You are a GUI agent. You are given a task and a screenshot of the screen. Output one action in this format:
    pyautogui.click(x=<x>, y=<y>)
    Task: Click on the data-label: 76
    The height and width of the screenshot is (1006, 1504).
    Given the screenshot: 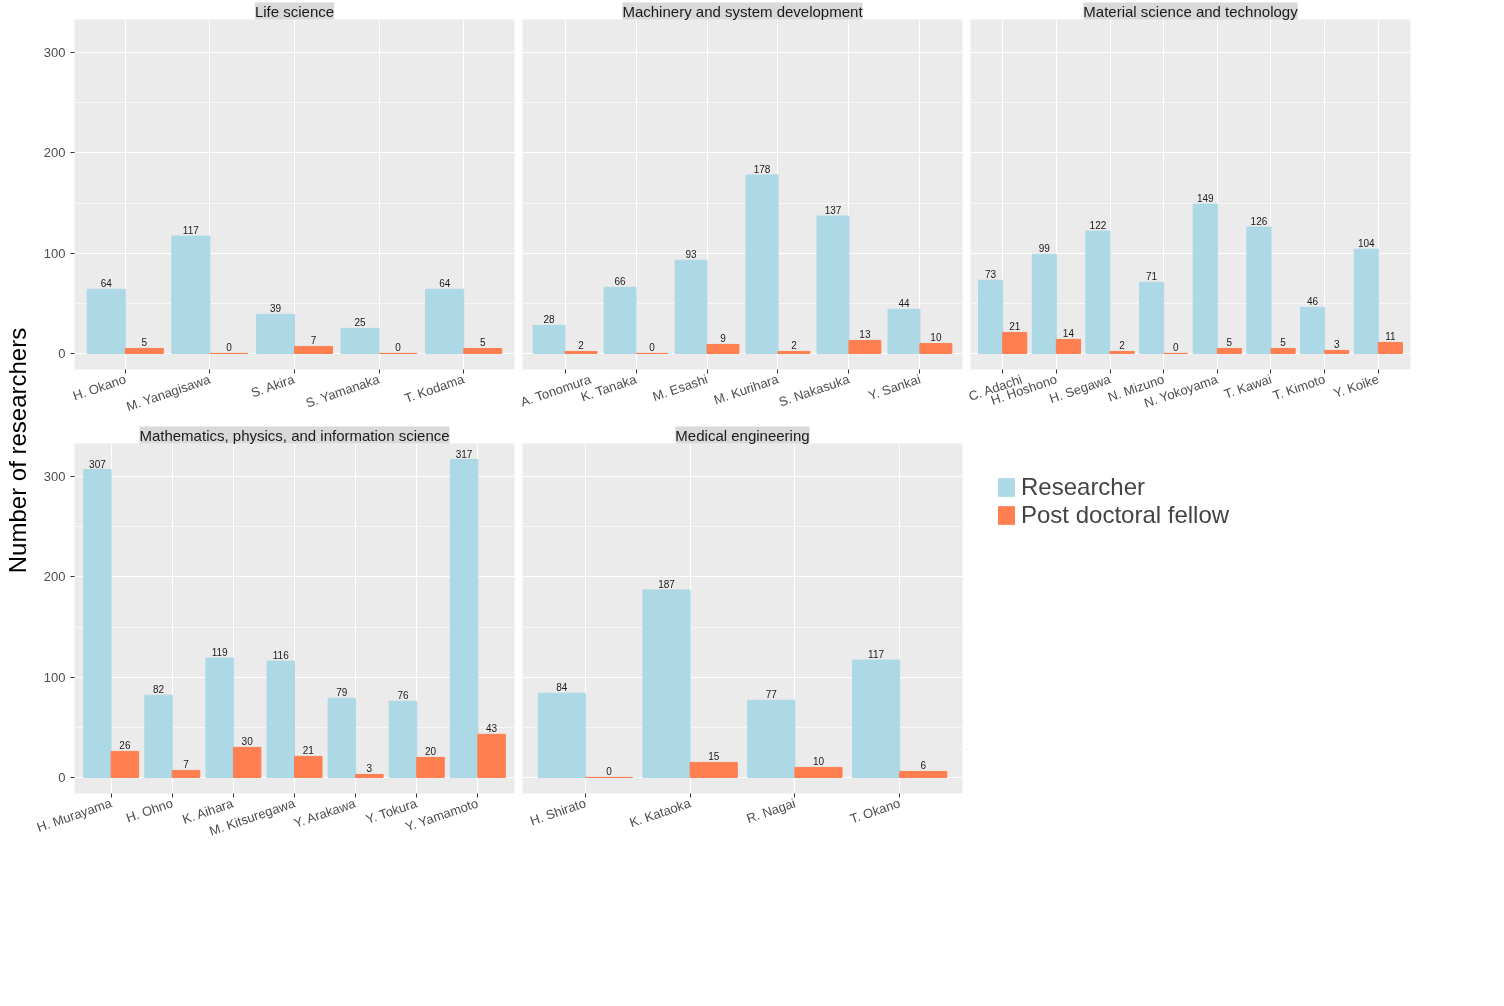 What is the action you would take?
    pyautogui.click(x=403, y=696)
    